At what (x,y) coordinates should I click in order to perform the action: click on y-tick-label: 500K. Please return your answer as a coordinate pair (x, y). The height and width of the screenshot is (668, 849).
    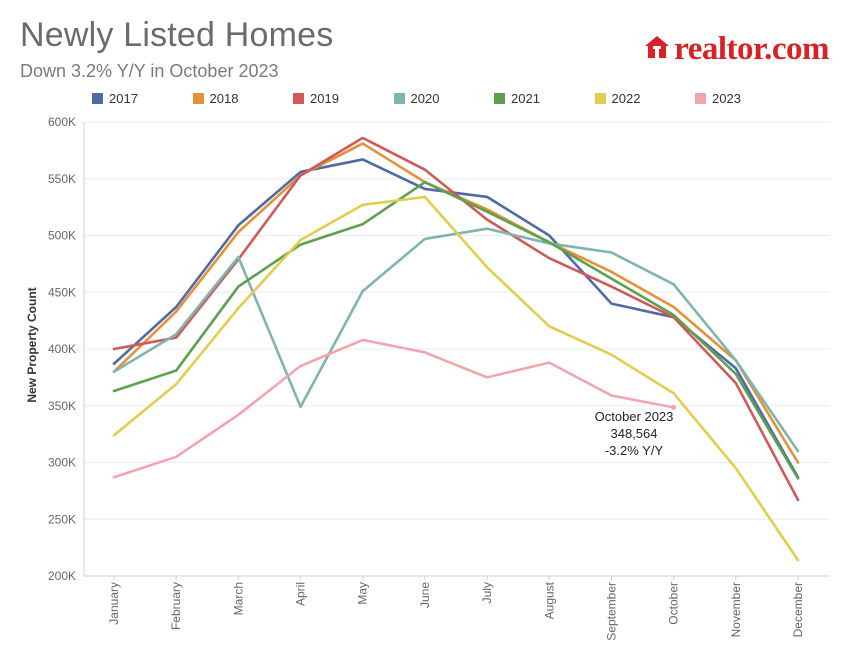
    Looking at the image, I should click on (62, 236).